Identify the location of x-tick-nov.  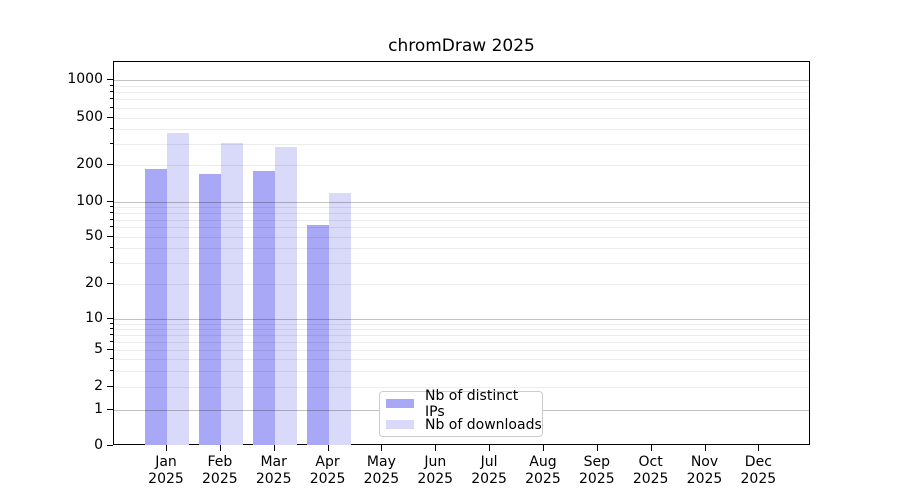
(705, 448).